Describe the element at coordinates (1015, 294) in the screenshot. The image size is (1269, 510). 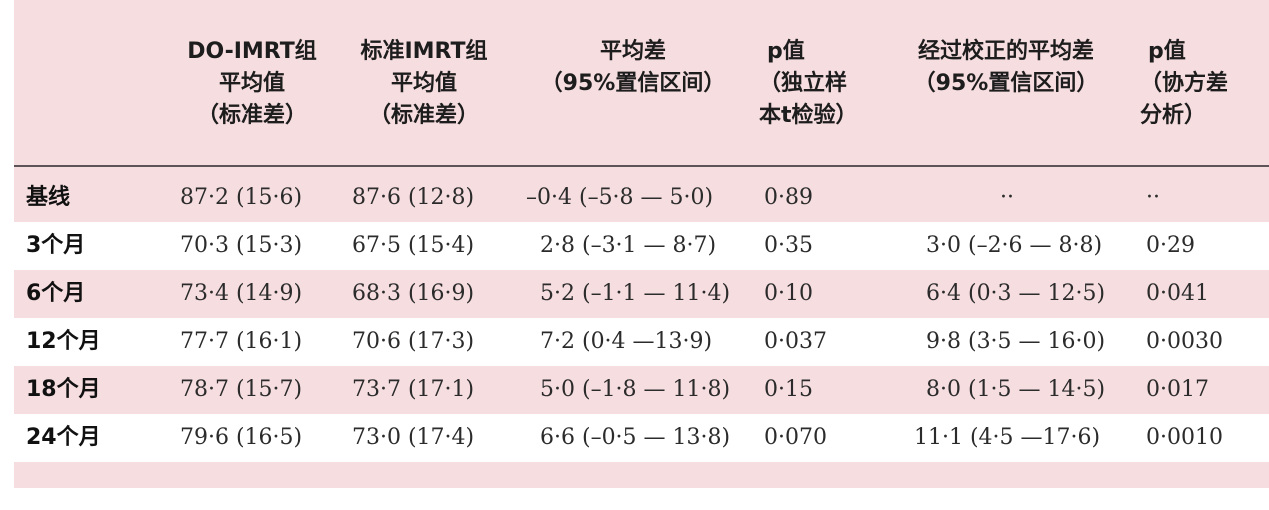
I see `adjusted-diff-value: 6·4 (0·3 — 12·5)` at that location.